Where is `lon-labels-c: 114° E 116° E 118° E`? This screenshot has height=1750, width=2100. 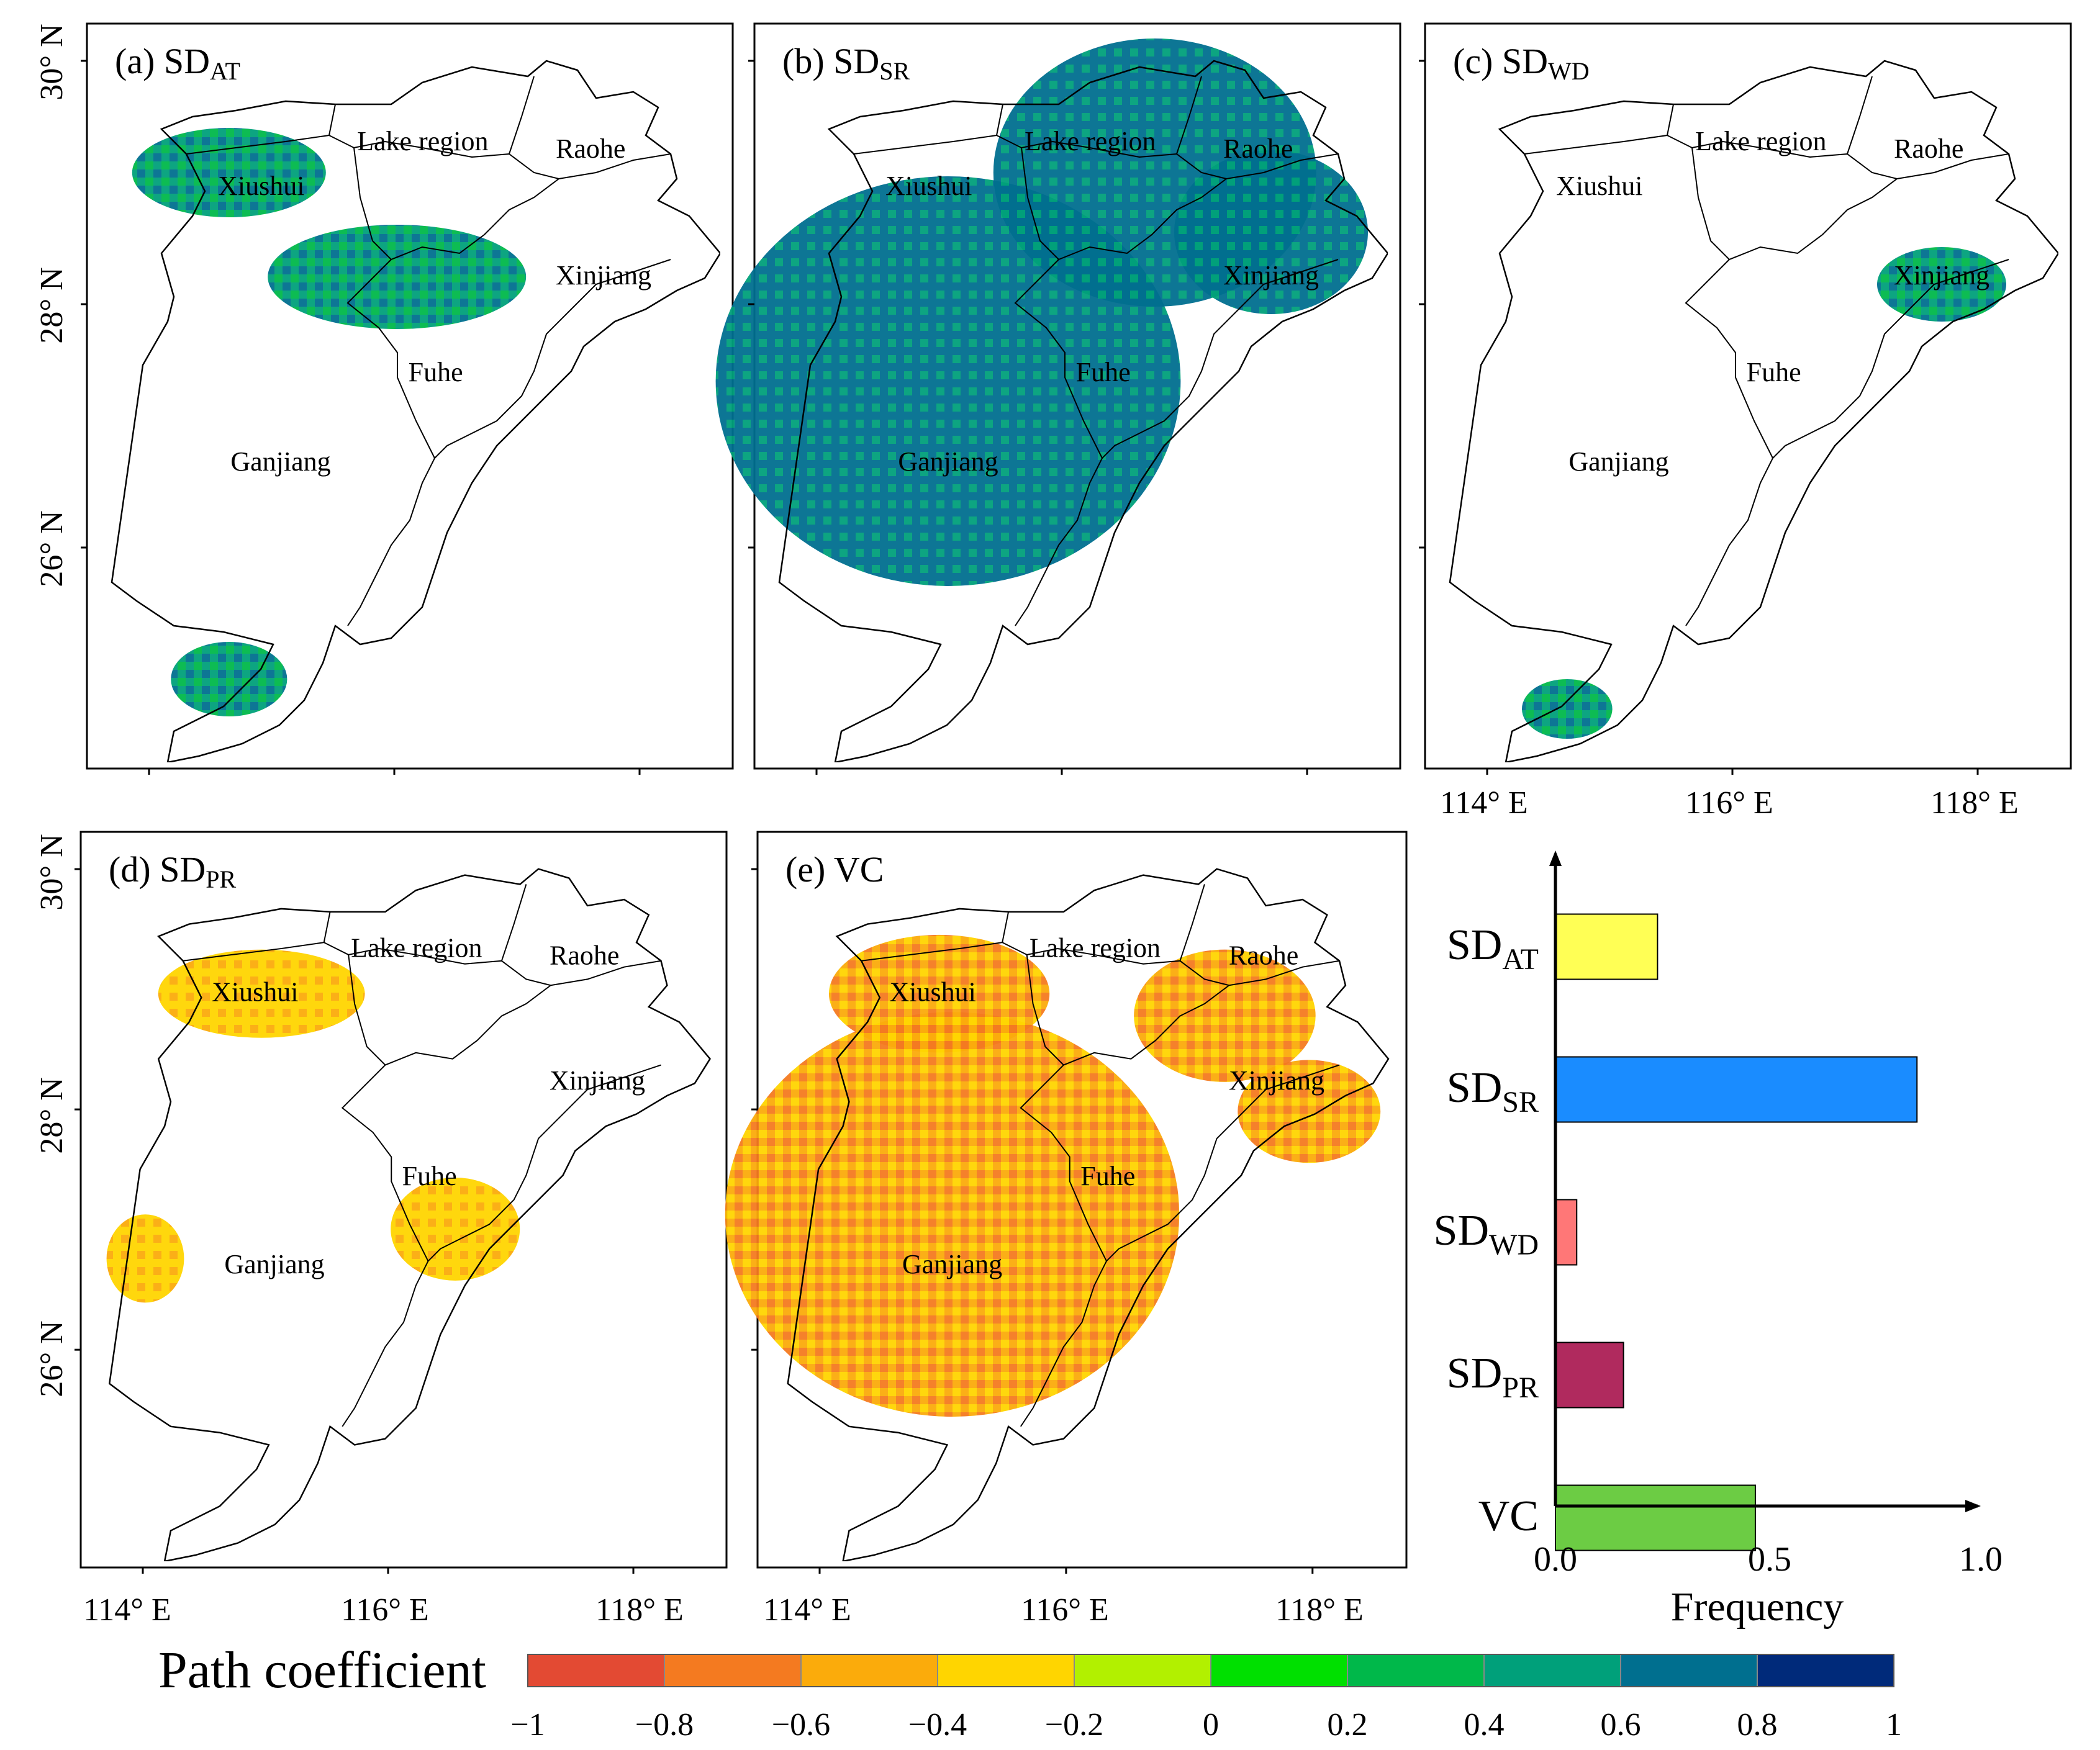
lon-labels-c: 114° E 116° E 118° E is located at coordinates (1730, 803).